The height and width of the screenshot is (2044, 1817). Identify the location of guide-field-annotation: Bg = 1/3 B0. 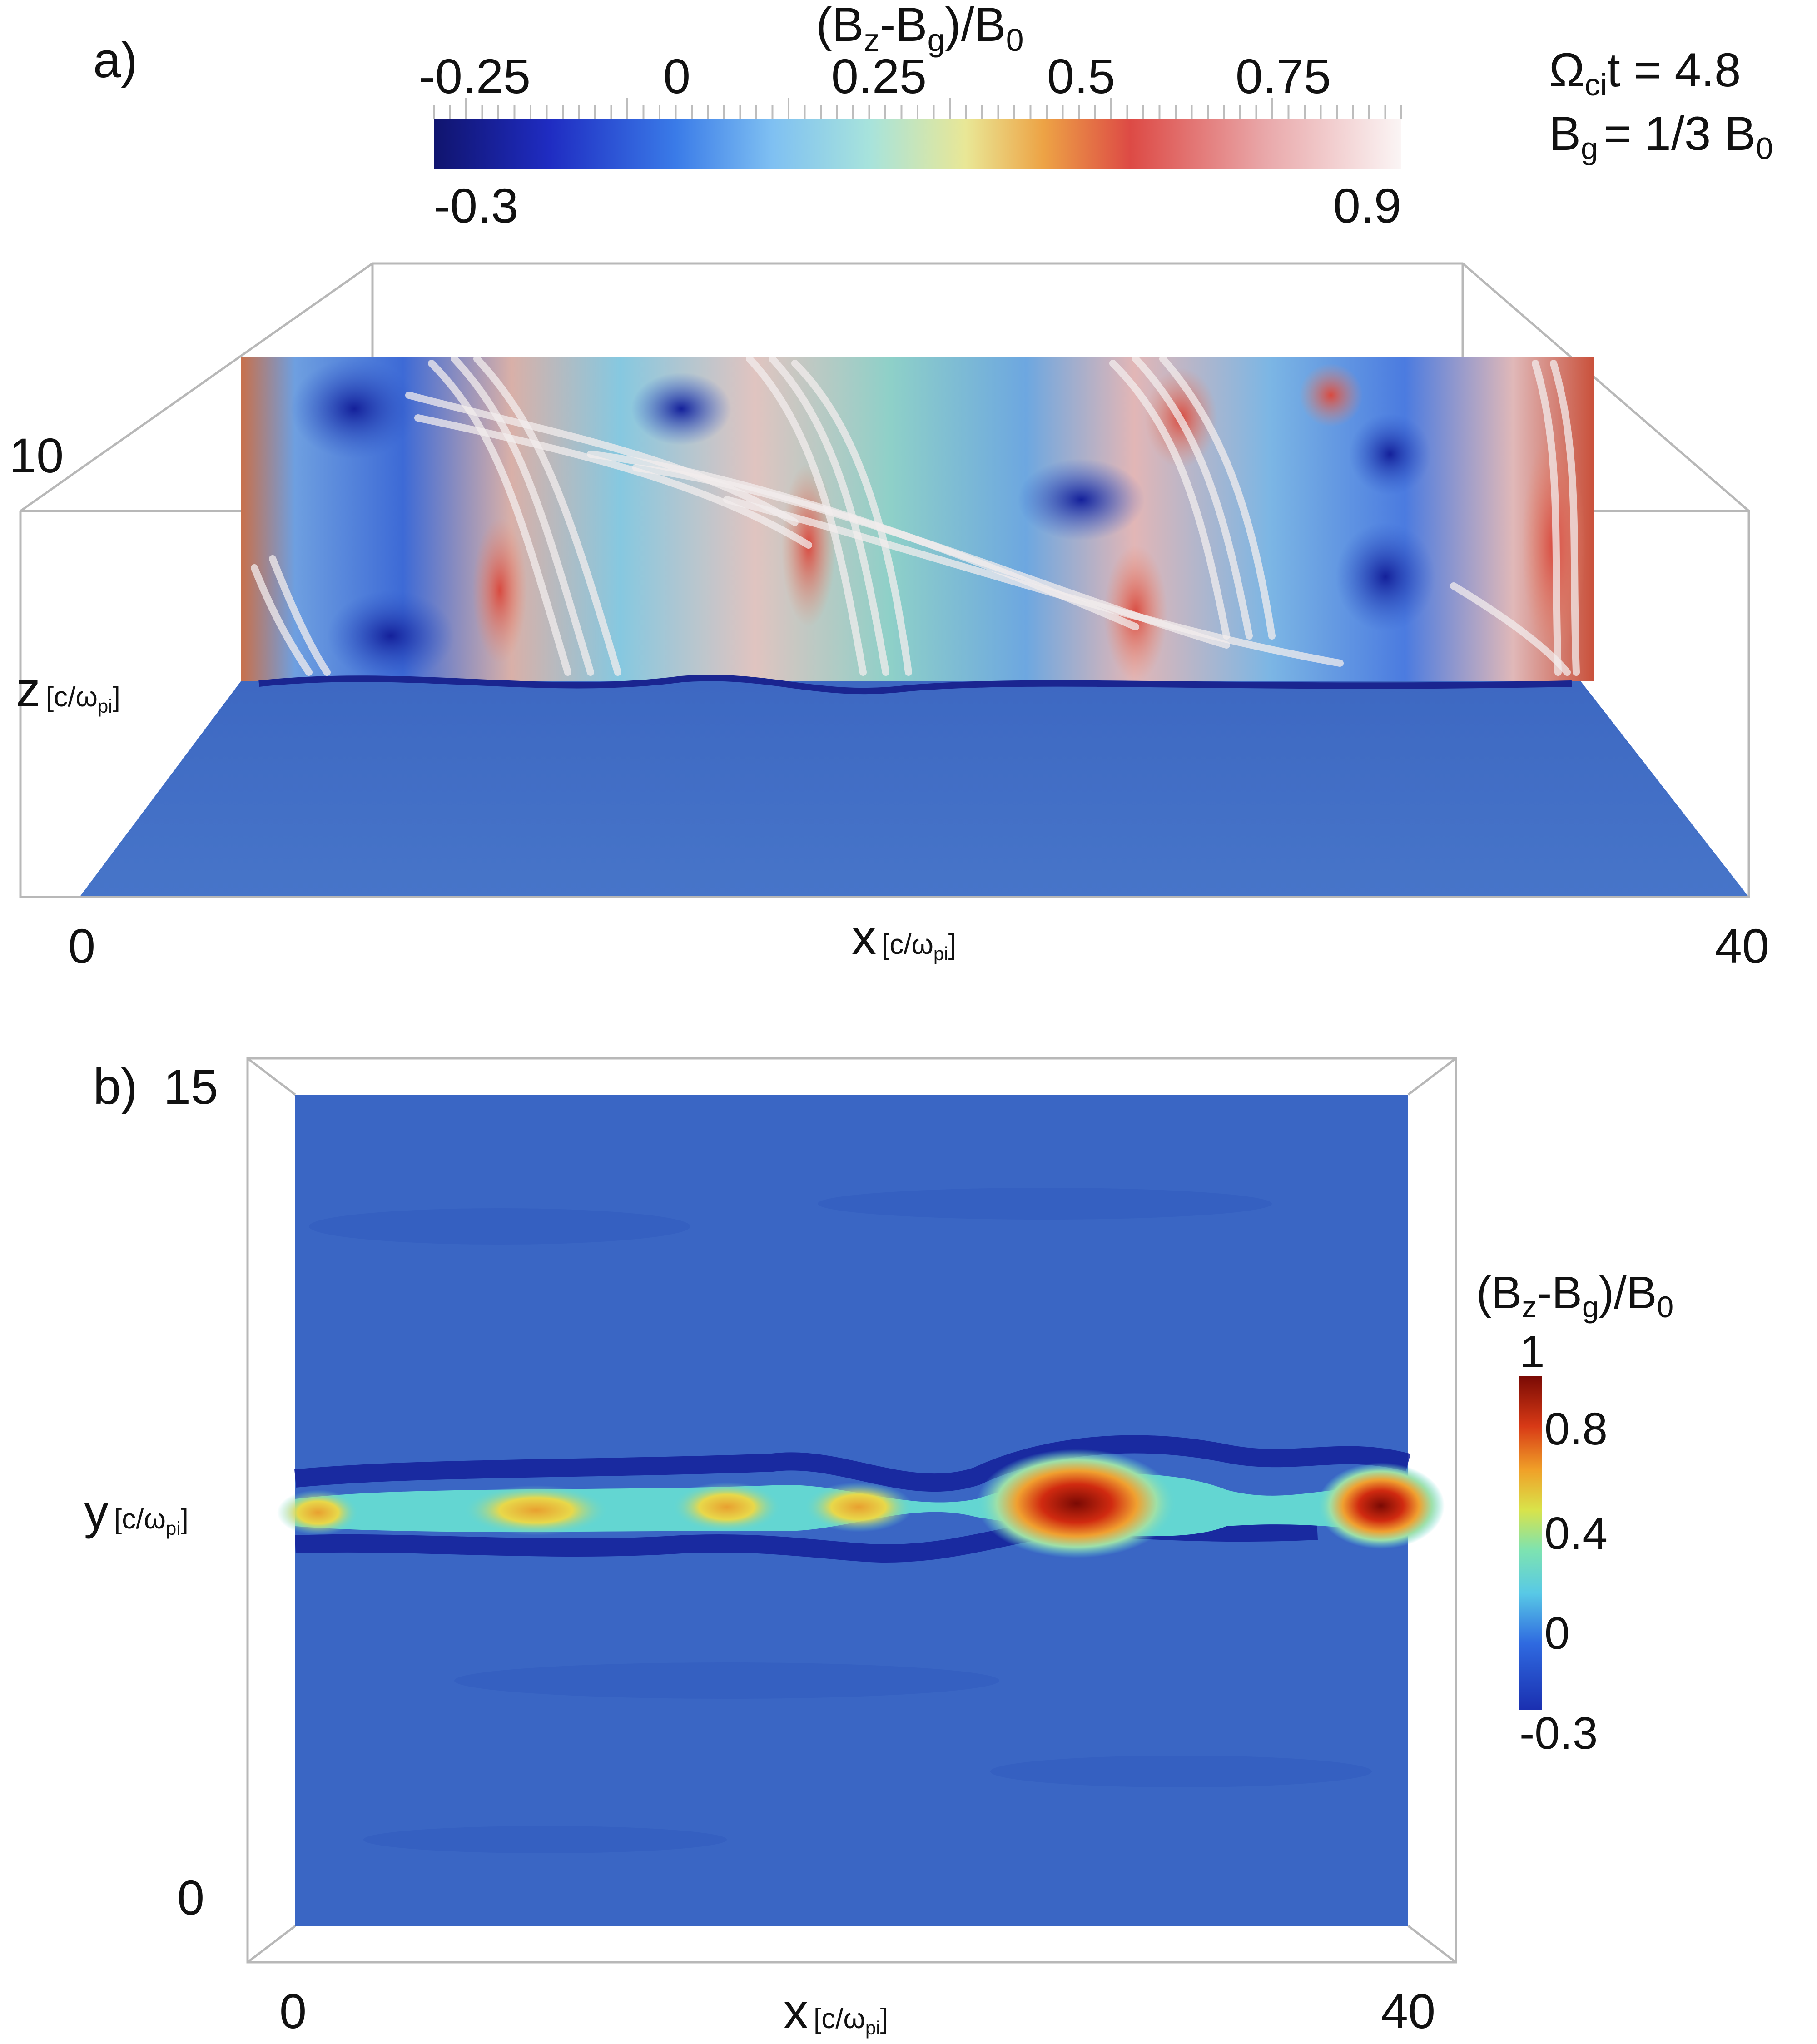
(1661, 137).